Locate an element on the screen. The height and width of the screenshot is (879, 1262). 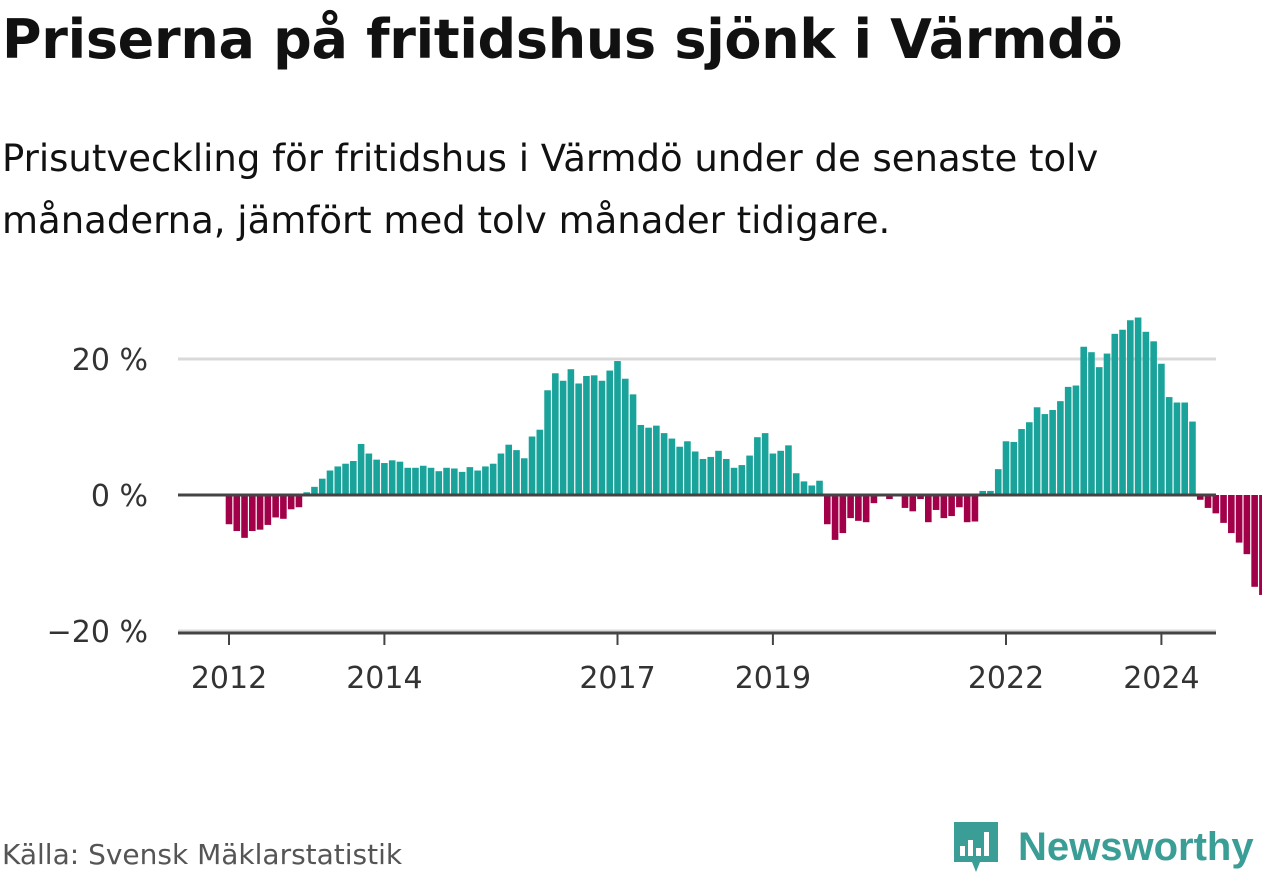
y-tick-label-1: 0 % is located at coordinates (119, 496).